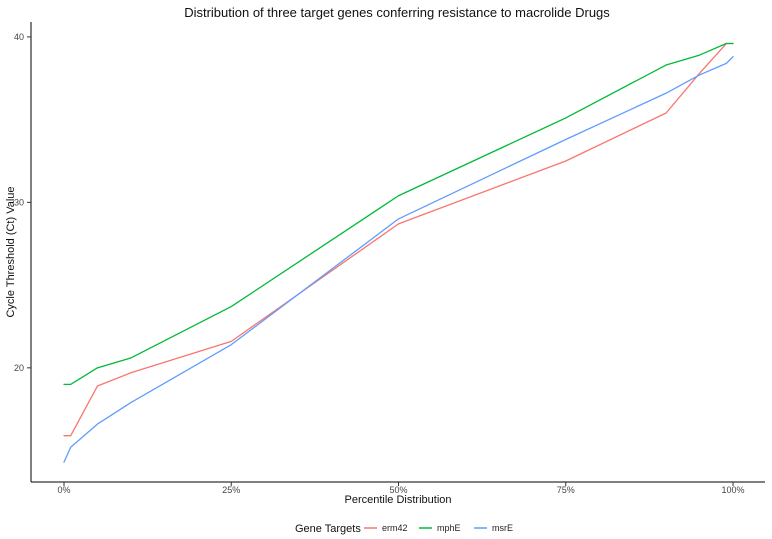 The width and height of the screenshot is (772, 539). Describe the element at coordinates (328, 529) in the screenshot. I see `legend-title: Gene Targets` at that location.